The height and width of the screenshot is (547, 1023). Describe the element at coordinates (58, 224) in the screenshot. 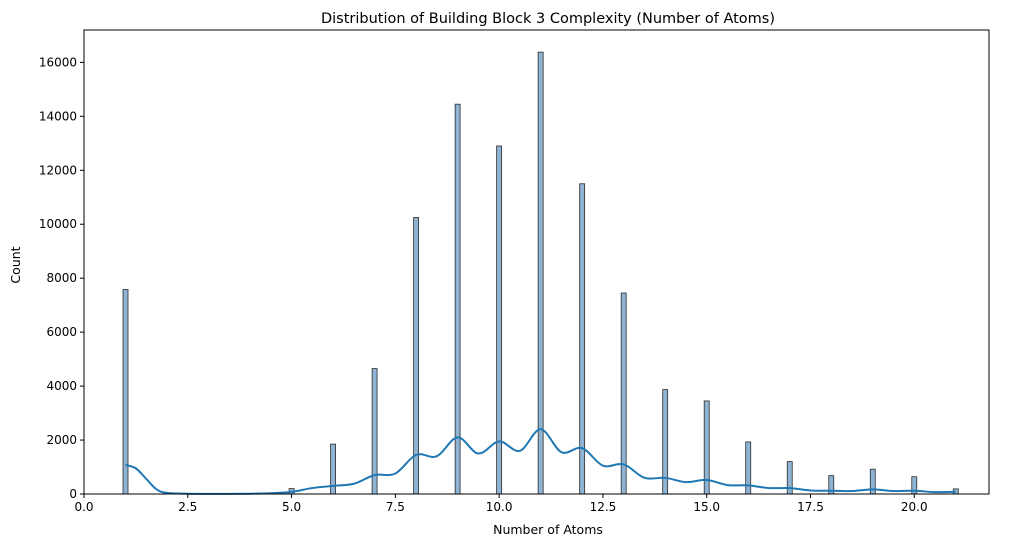

I see `y-tick-label: 10000` at that location.